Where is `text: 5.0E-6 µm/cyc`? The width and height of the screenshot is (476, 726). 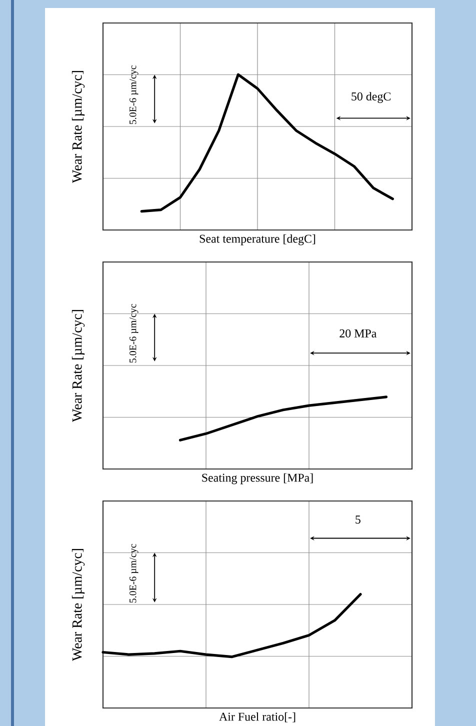 text: 5.0E-6 µm/cyc is located at coordinates (134, 333).